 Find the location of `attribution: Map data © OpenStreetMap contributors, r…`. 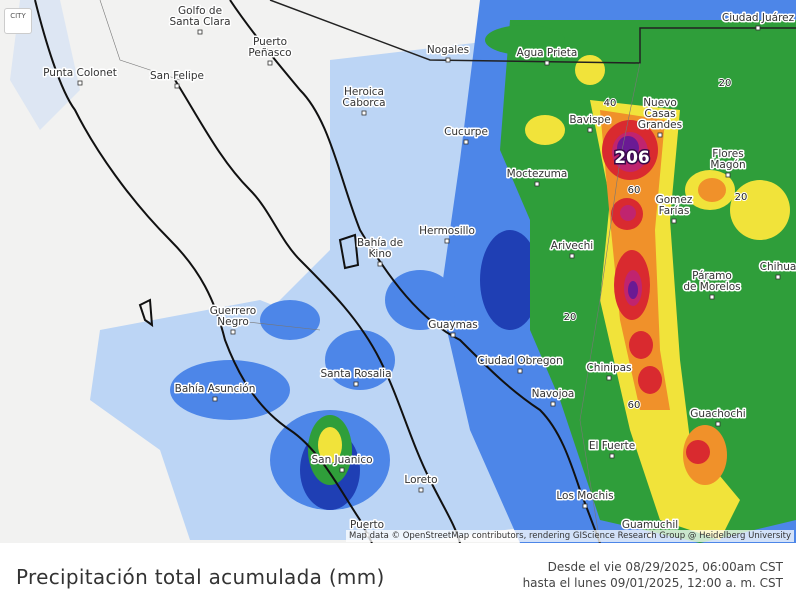

attribution: Map data © OpenStreetMap contributors, r… is located at coordinates (570, 536).